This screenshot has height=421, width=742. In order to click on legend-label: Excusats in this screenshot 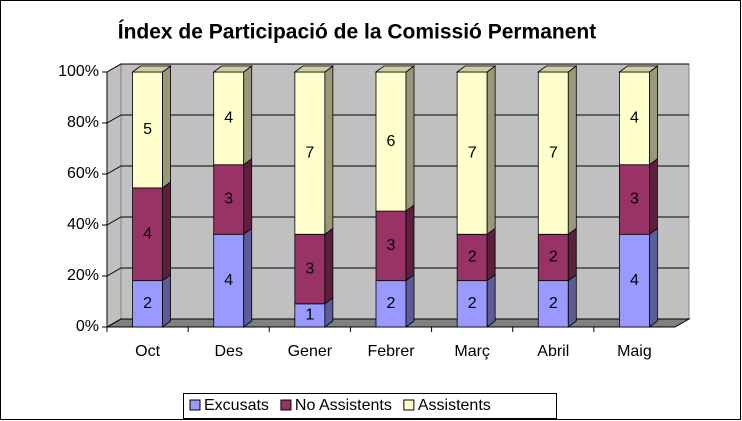, I will do `click(236, 405)`.